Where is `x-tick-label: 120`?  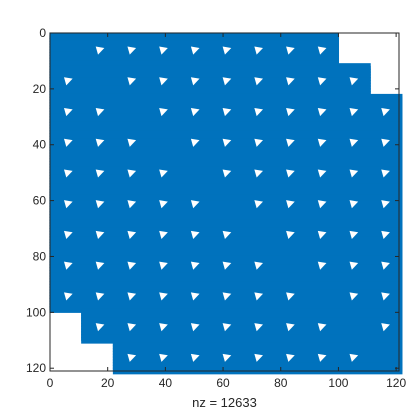
x-tick-label: 120 is located at coordinates (396, 383).